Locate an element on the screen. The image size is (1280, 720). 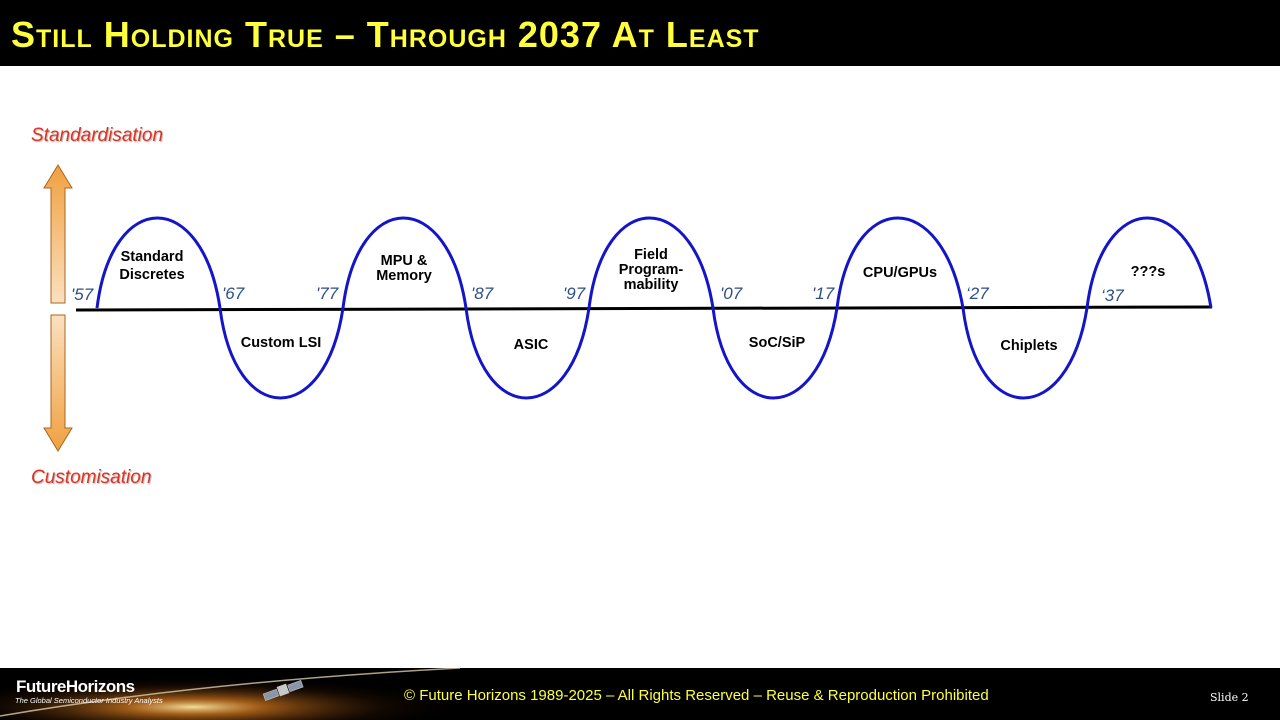
year-label: '67 is located at coordinates (233, 293).